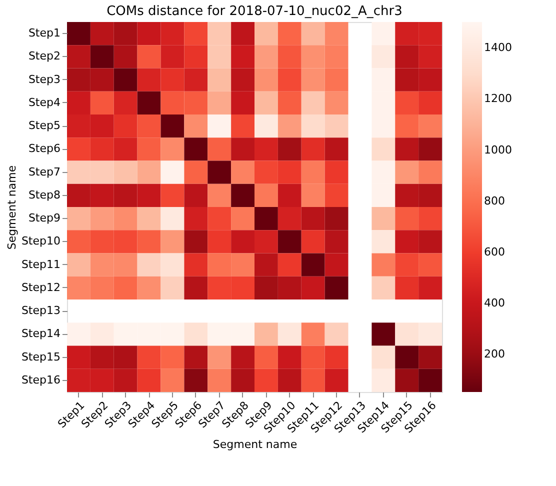  Describe the element at coordinates (44, 79) in the screenshot. I see `y-tick-label: Step3` at that location.